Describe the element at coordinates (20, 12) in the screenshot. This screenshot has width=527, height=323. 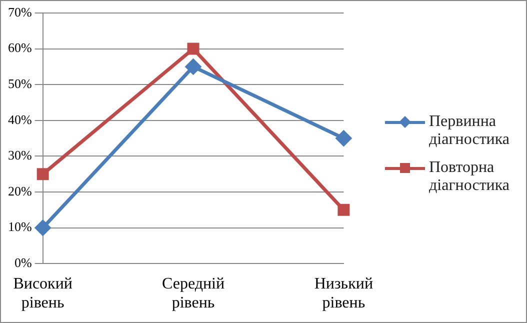
I see `y-tick-label: 70%` at that location.